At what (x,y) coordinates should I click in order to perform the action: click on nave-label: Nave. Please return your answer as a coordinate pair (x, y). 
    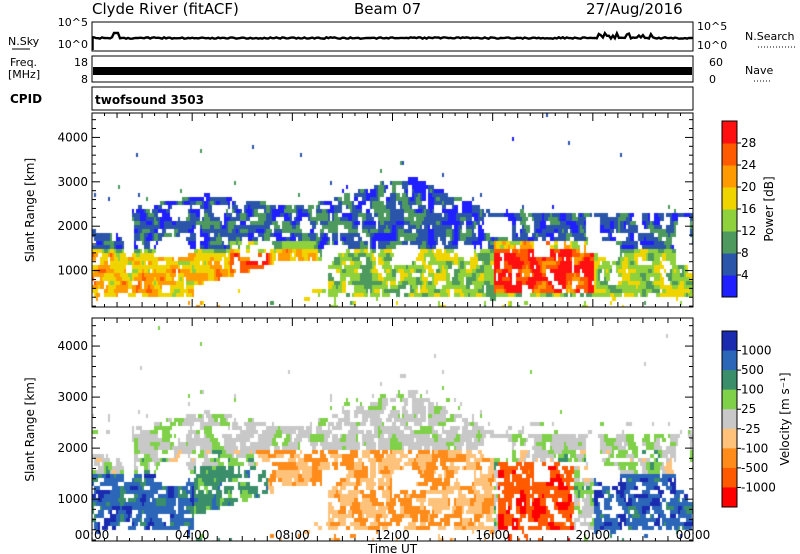
    Looking at the image, I should click on (759, 70).